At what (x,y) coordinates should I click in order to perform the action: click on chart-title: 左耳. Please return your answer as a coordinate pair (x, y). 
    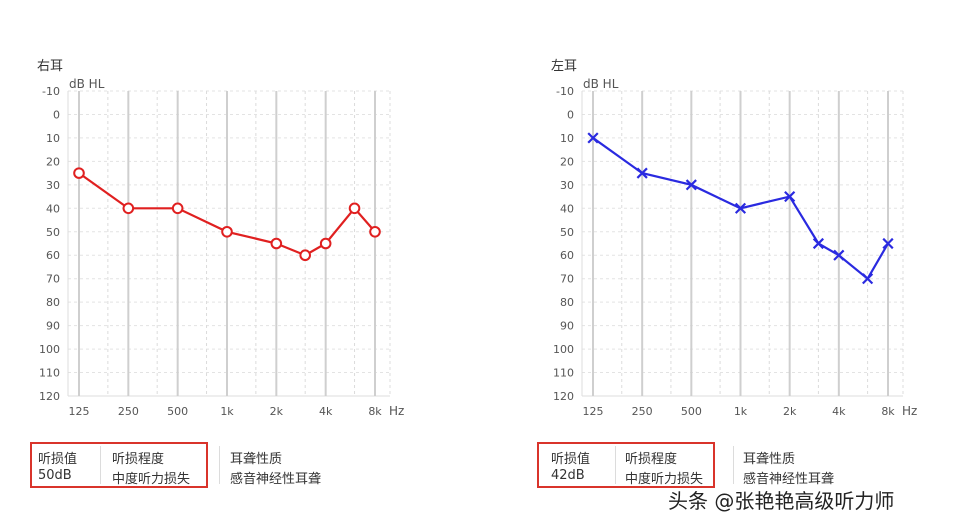
    Looking at the image, I should click on (564, 66).